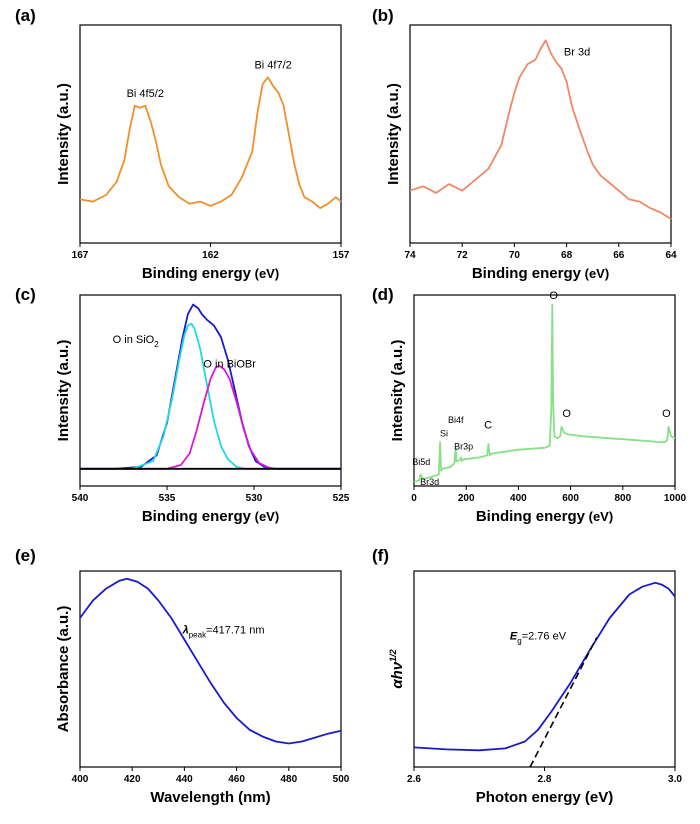  Describe the element at coordinates (80, 255) in the screenshot. I see `x-tick-label: 167` at that location.